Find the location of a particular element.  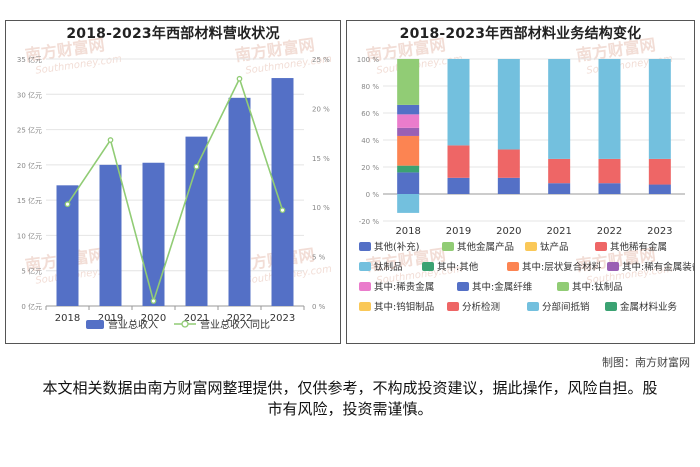

y-left-tick-label: 35 亿元 is located at coordinates (29, 59).